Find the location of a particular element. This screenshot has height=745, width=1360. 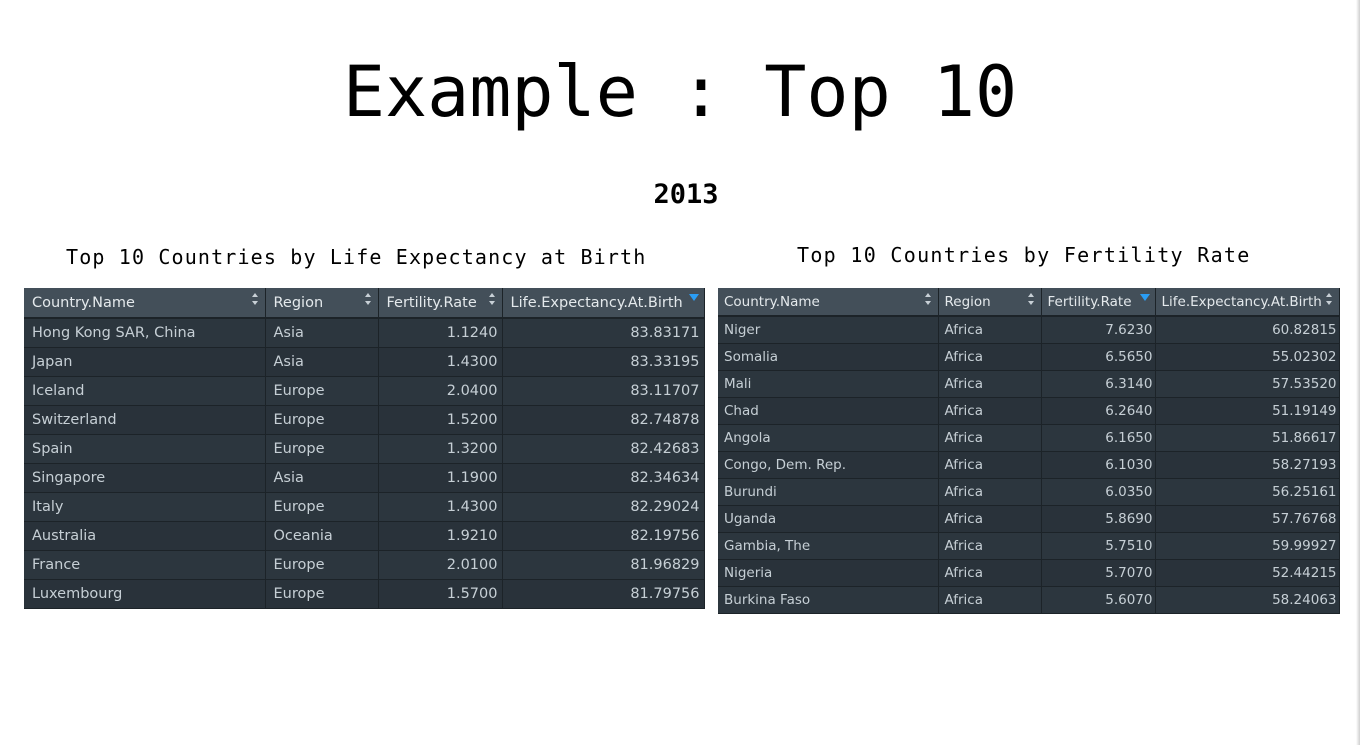

column-header-label: Fertility.Rate is located at coordinates (1089, 301).